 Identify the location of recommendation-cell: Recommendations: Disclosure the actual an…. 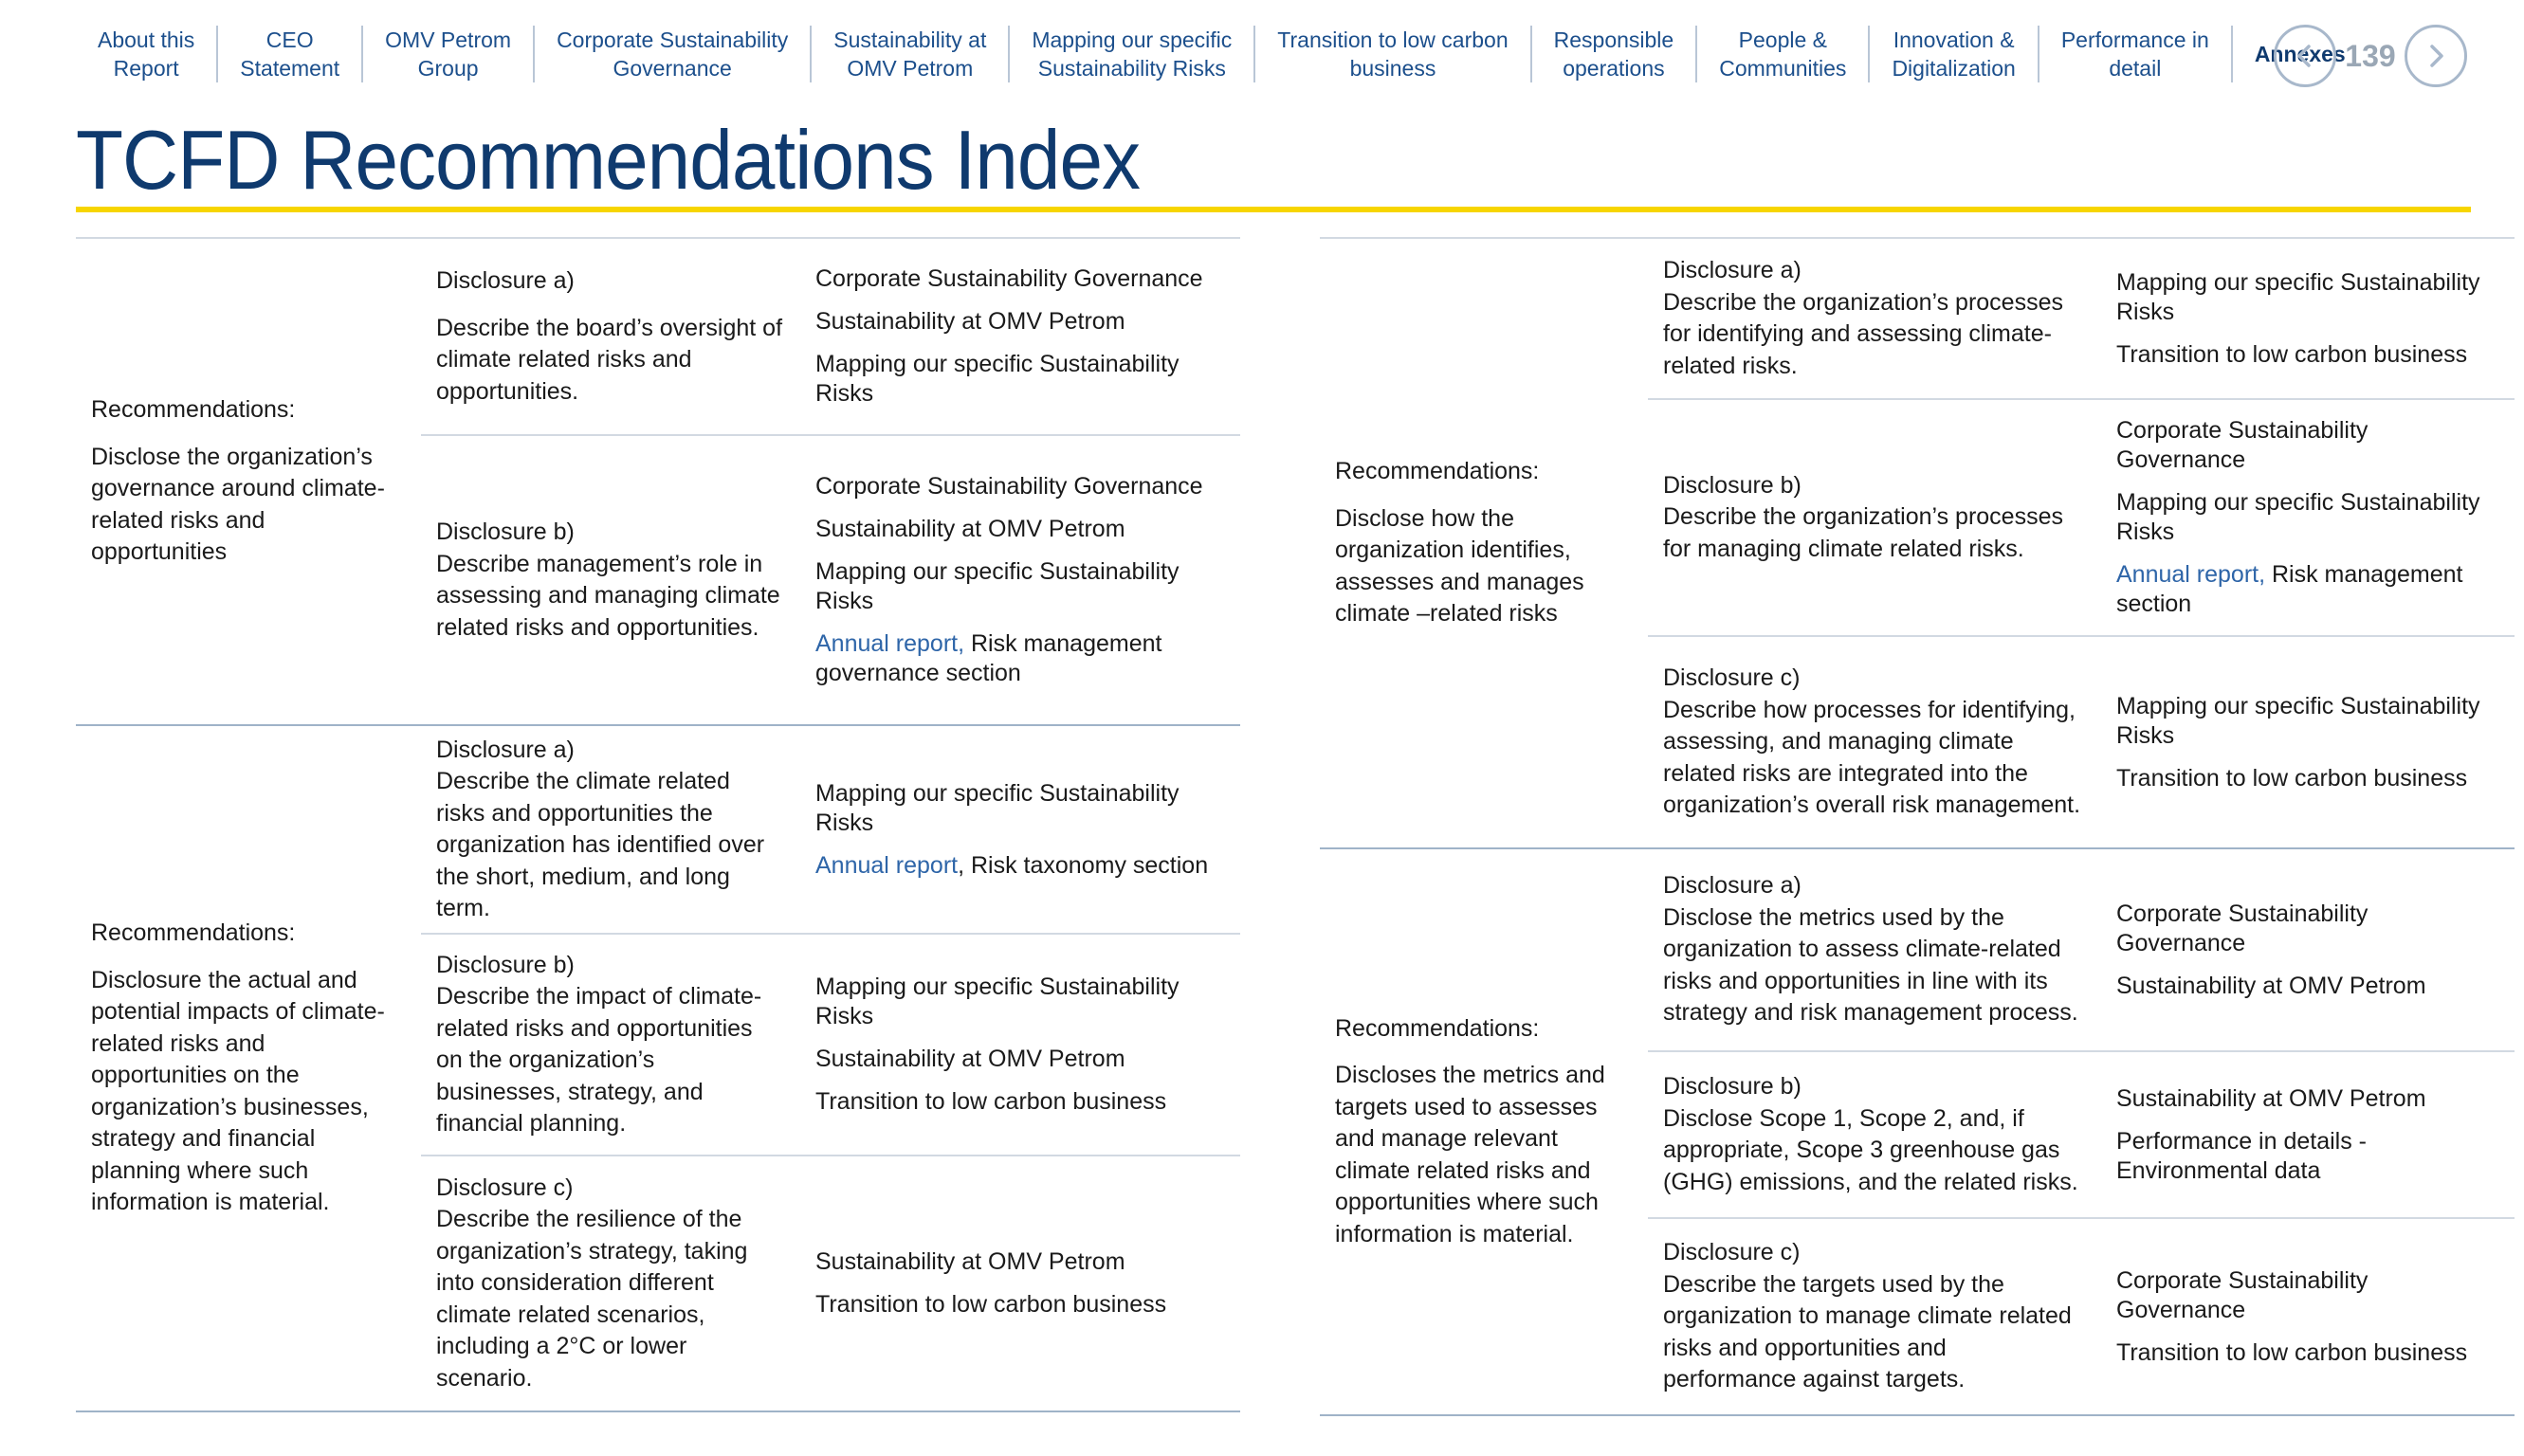
(248, 1068).